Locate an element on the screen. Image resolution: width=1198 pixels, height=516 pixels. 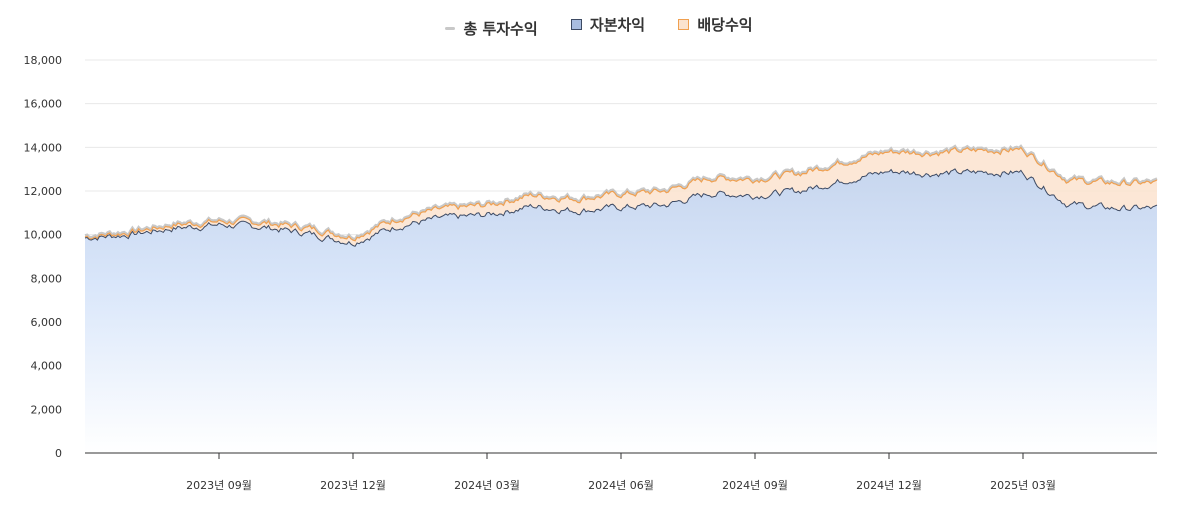
y-tick-label: 6,000 is located at coordinates (47, 322).